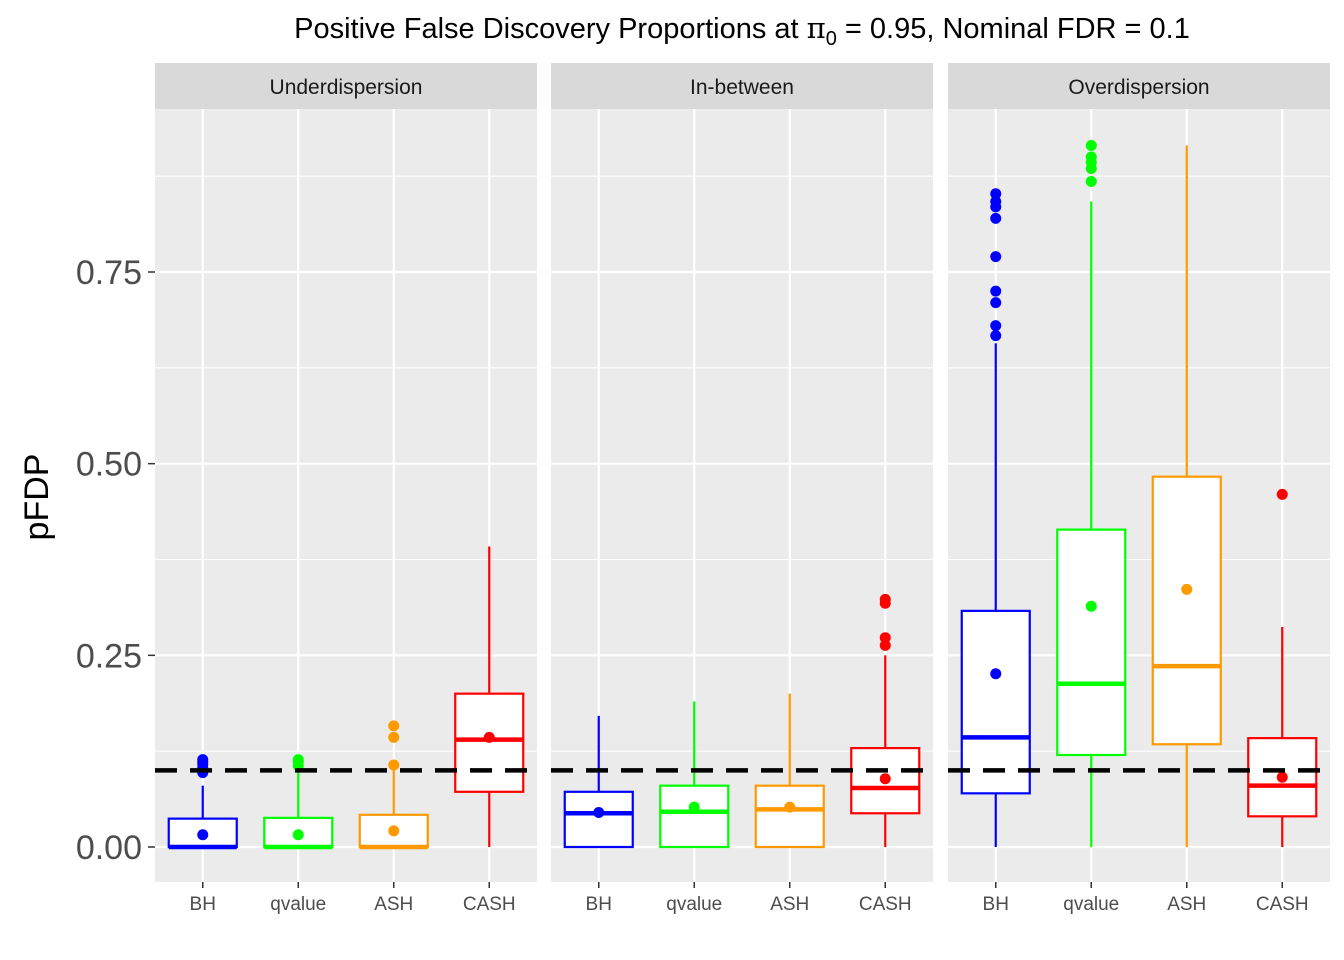 This screenshot has width=1344, height=960. I want to click on y-tick-label: 0.75, so click(109, 273).